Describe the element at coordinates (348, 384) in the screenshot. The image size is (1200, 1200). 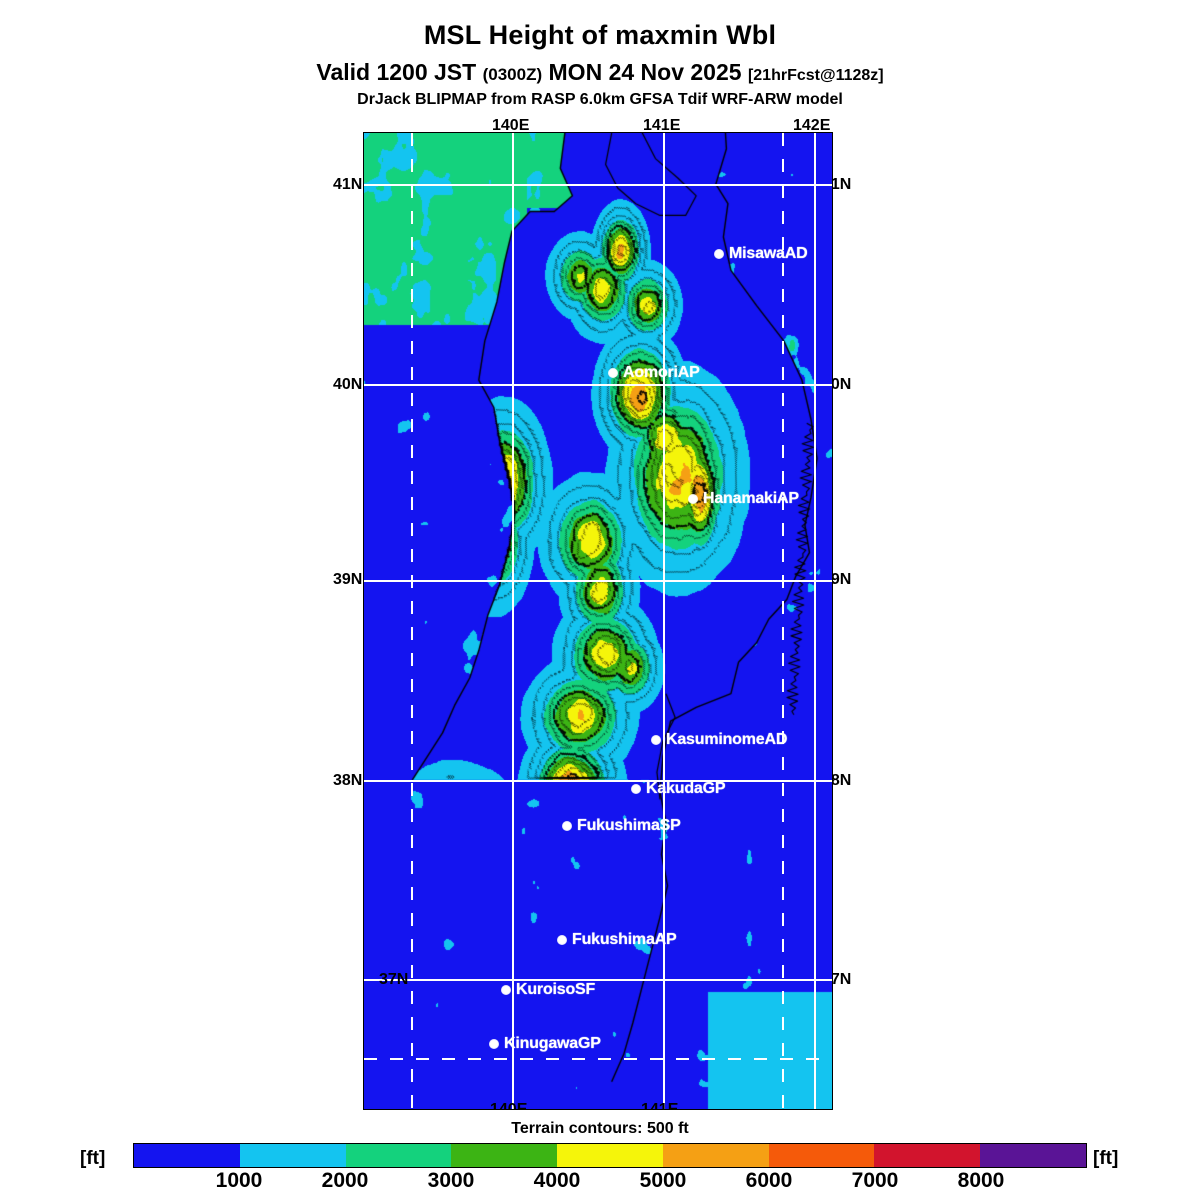
I see `lat-label-left-40n: 40N` at that location.